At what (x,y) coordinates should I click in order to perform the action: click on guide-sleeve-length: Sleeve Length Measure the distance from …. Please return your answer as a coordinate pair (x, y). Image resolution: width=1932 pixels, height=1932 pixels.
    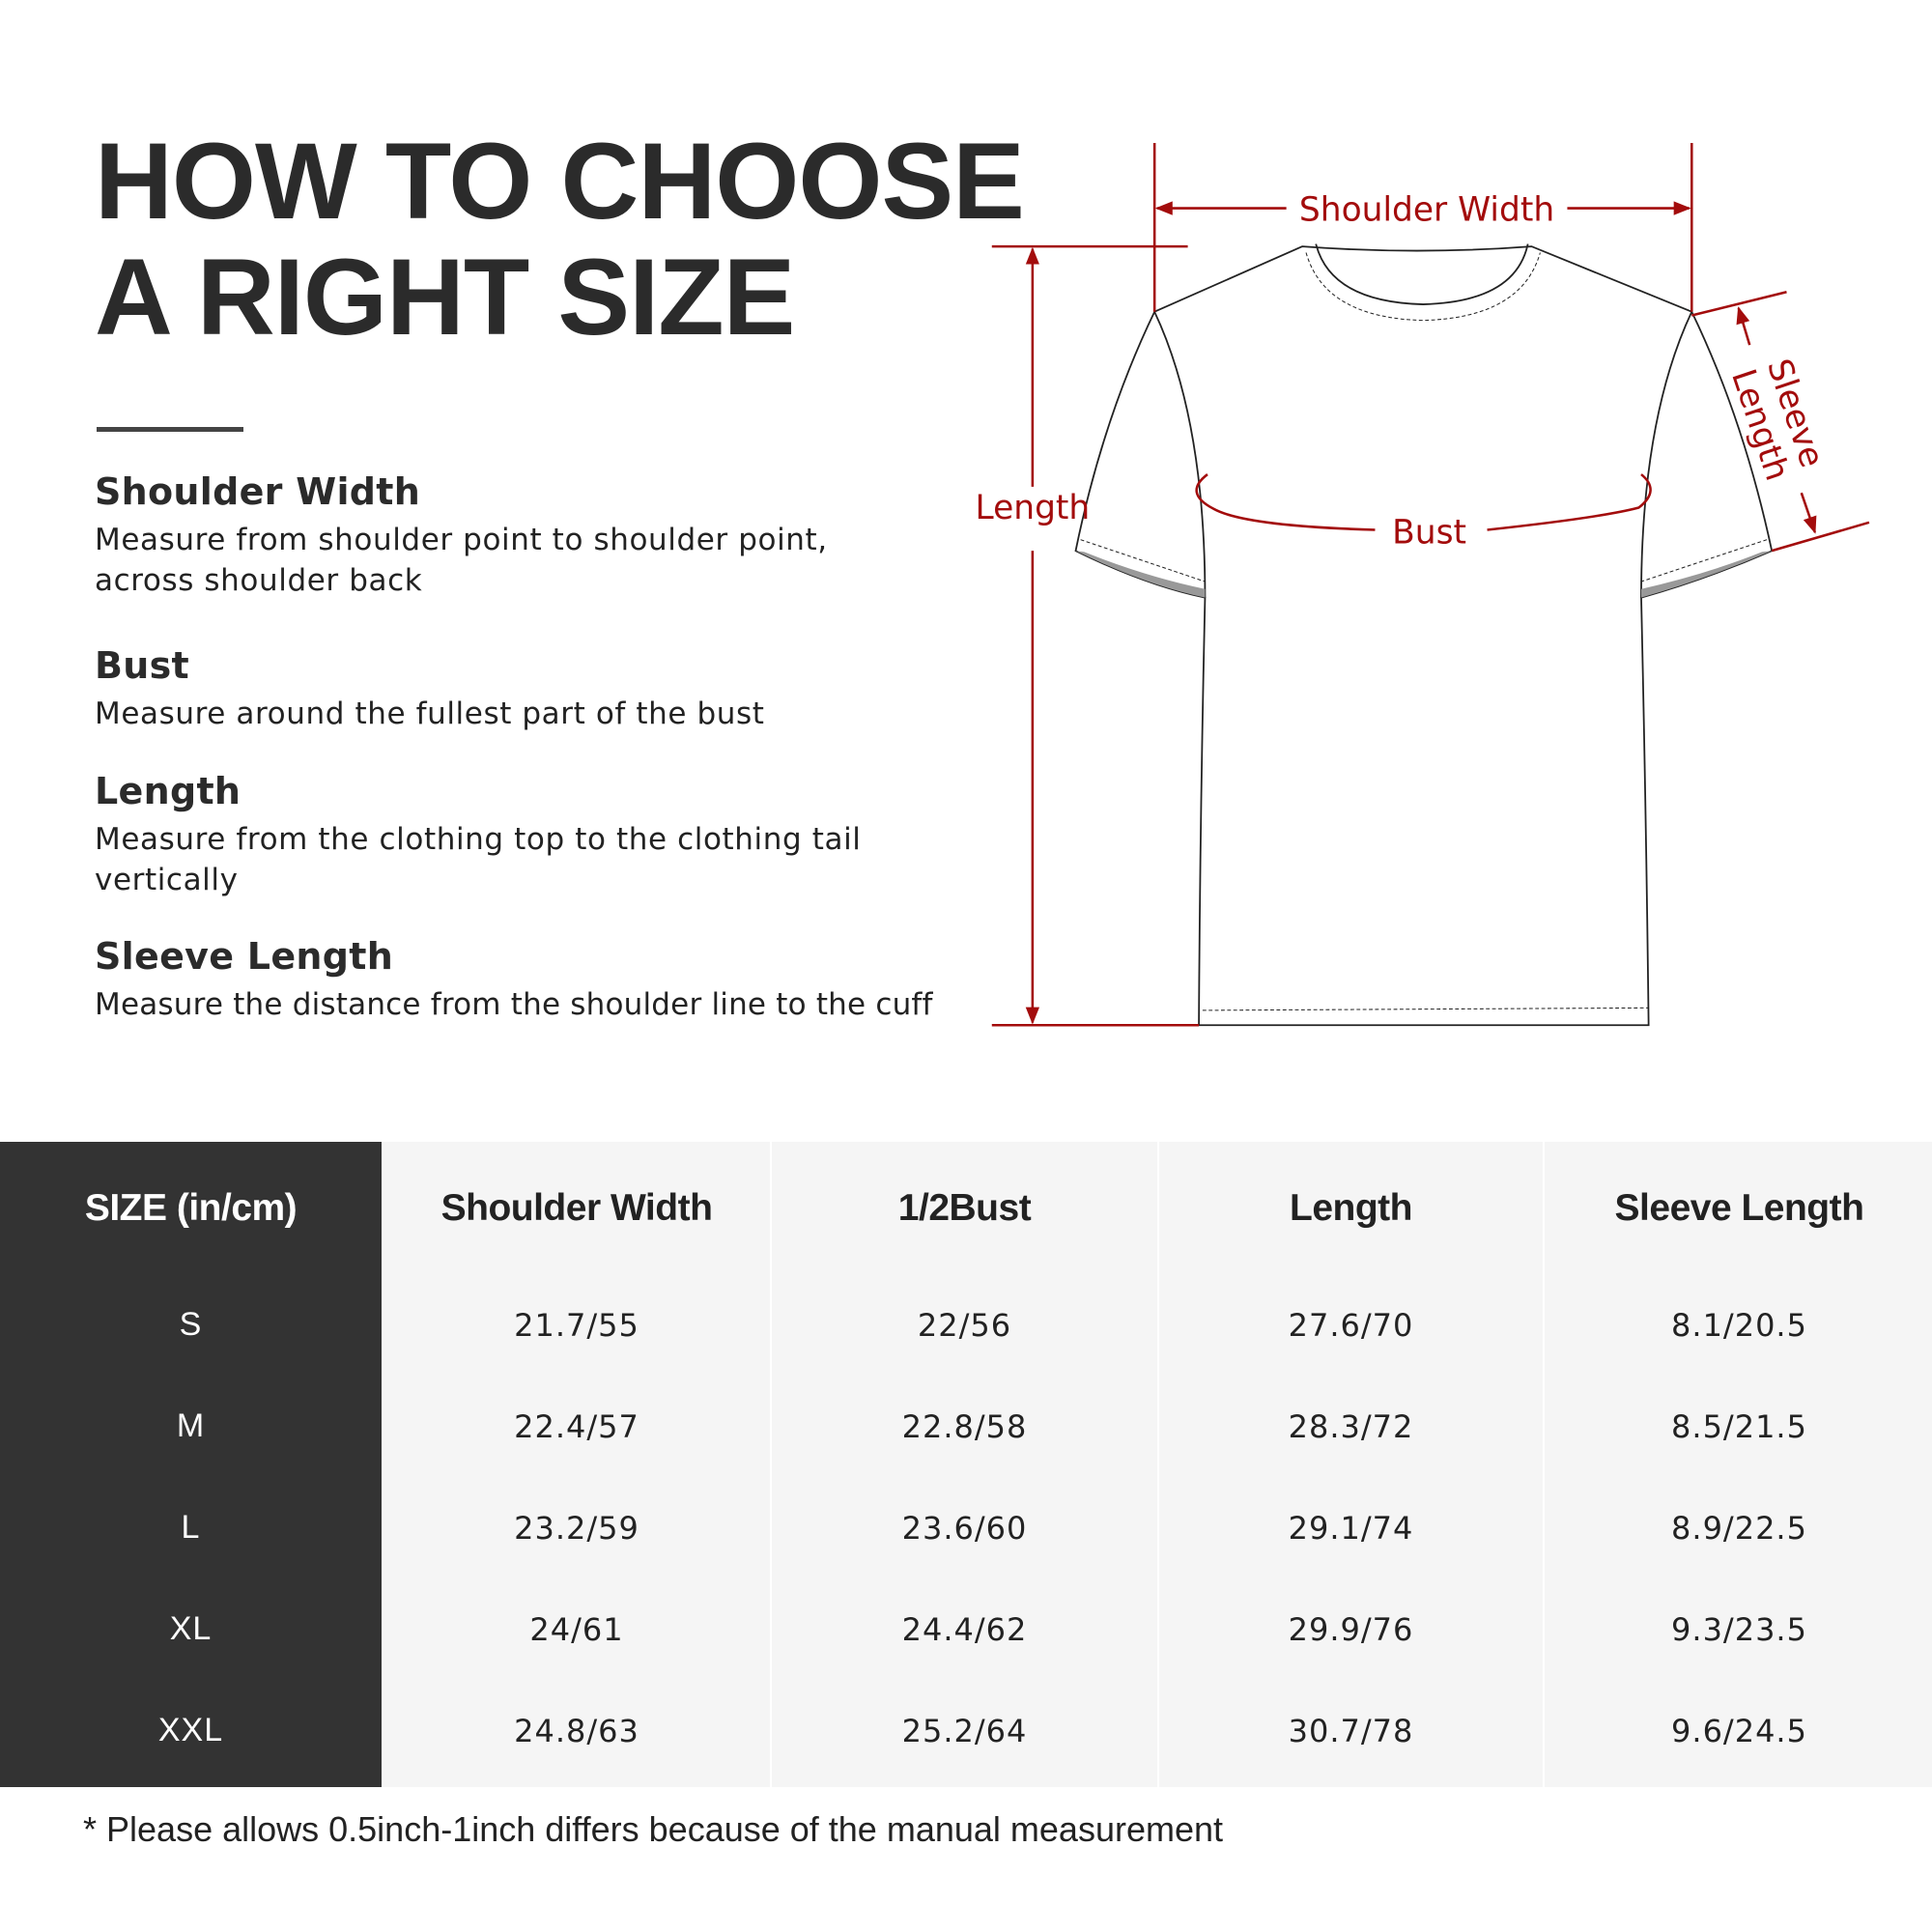
    Looking at the image, I should click on (578, 979).